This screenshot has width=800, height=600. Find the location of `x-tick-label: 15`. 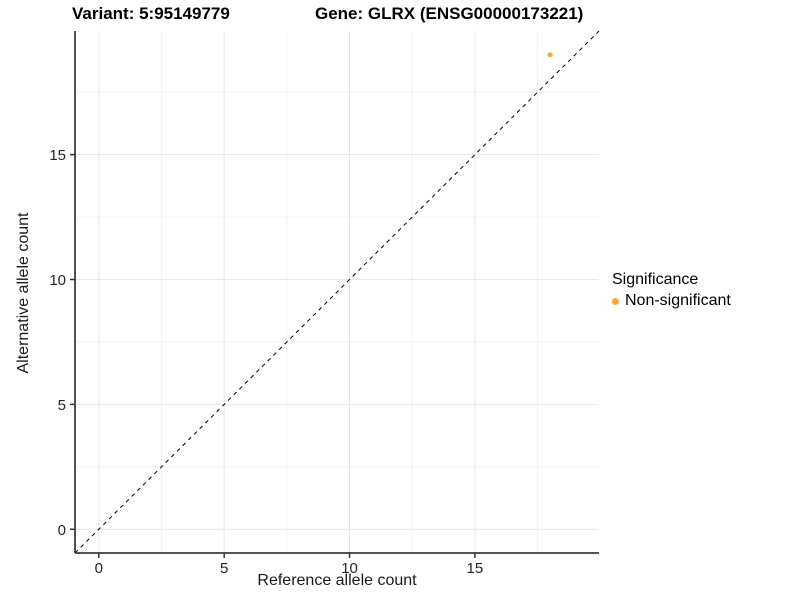

x-tick-label: 15 is located at coordinates (475, 568).